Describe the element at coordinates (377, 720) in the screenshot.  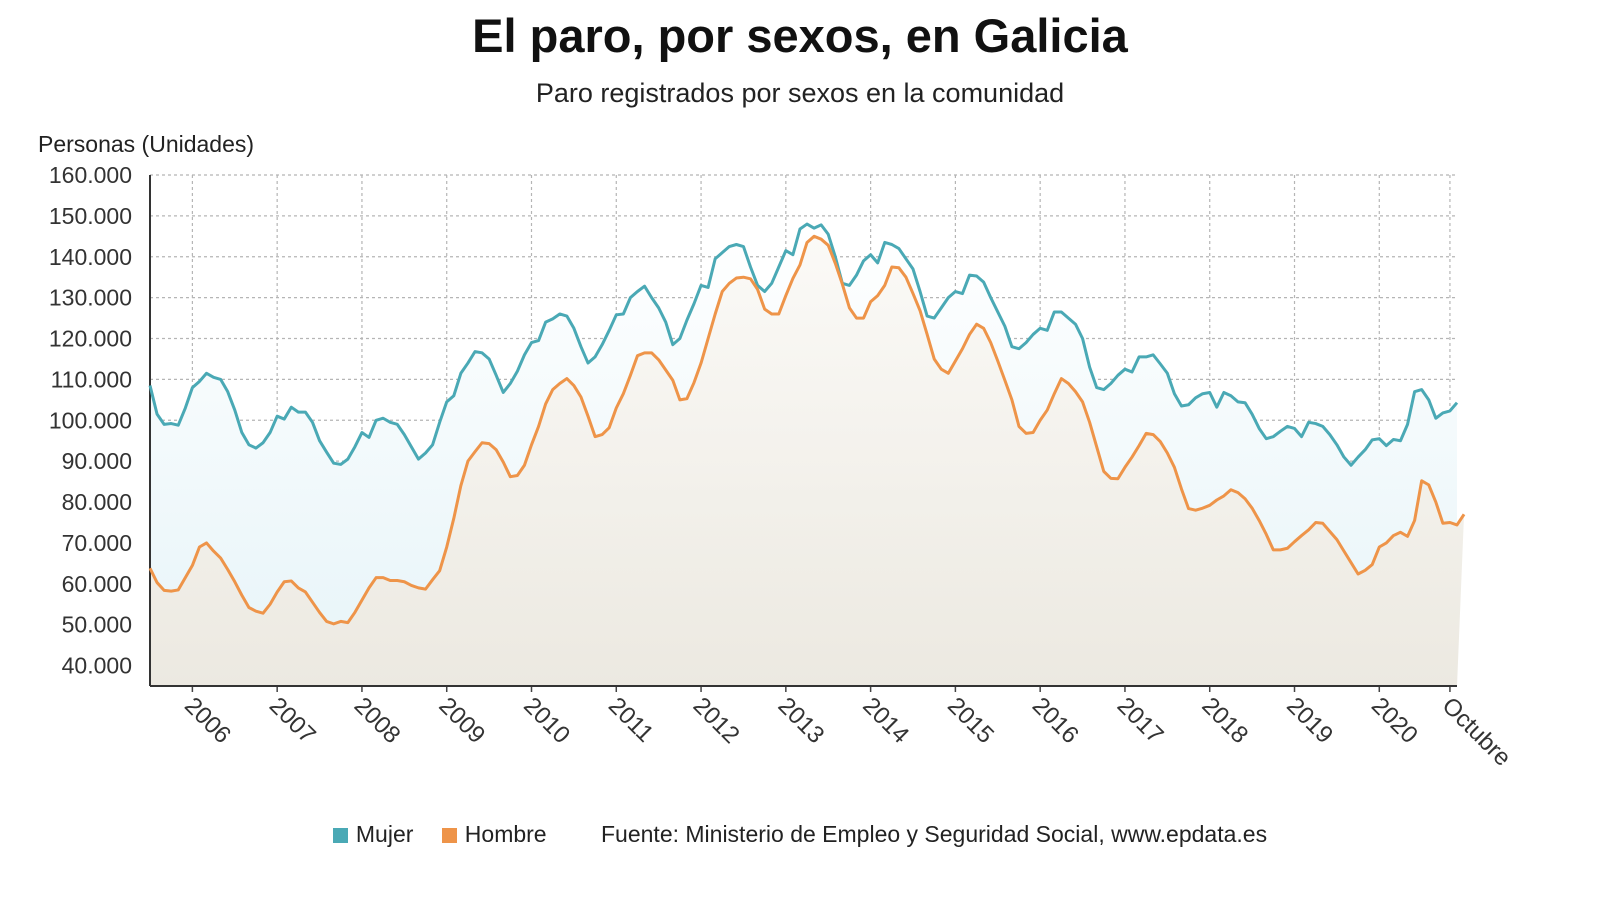
I see `x-tick-label: 2008` at that location.